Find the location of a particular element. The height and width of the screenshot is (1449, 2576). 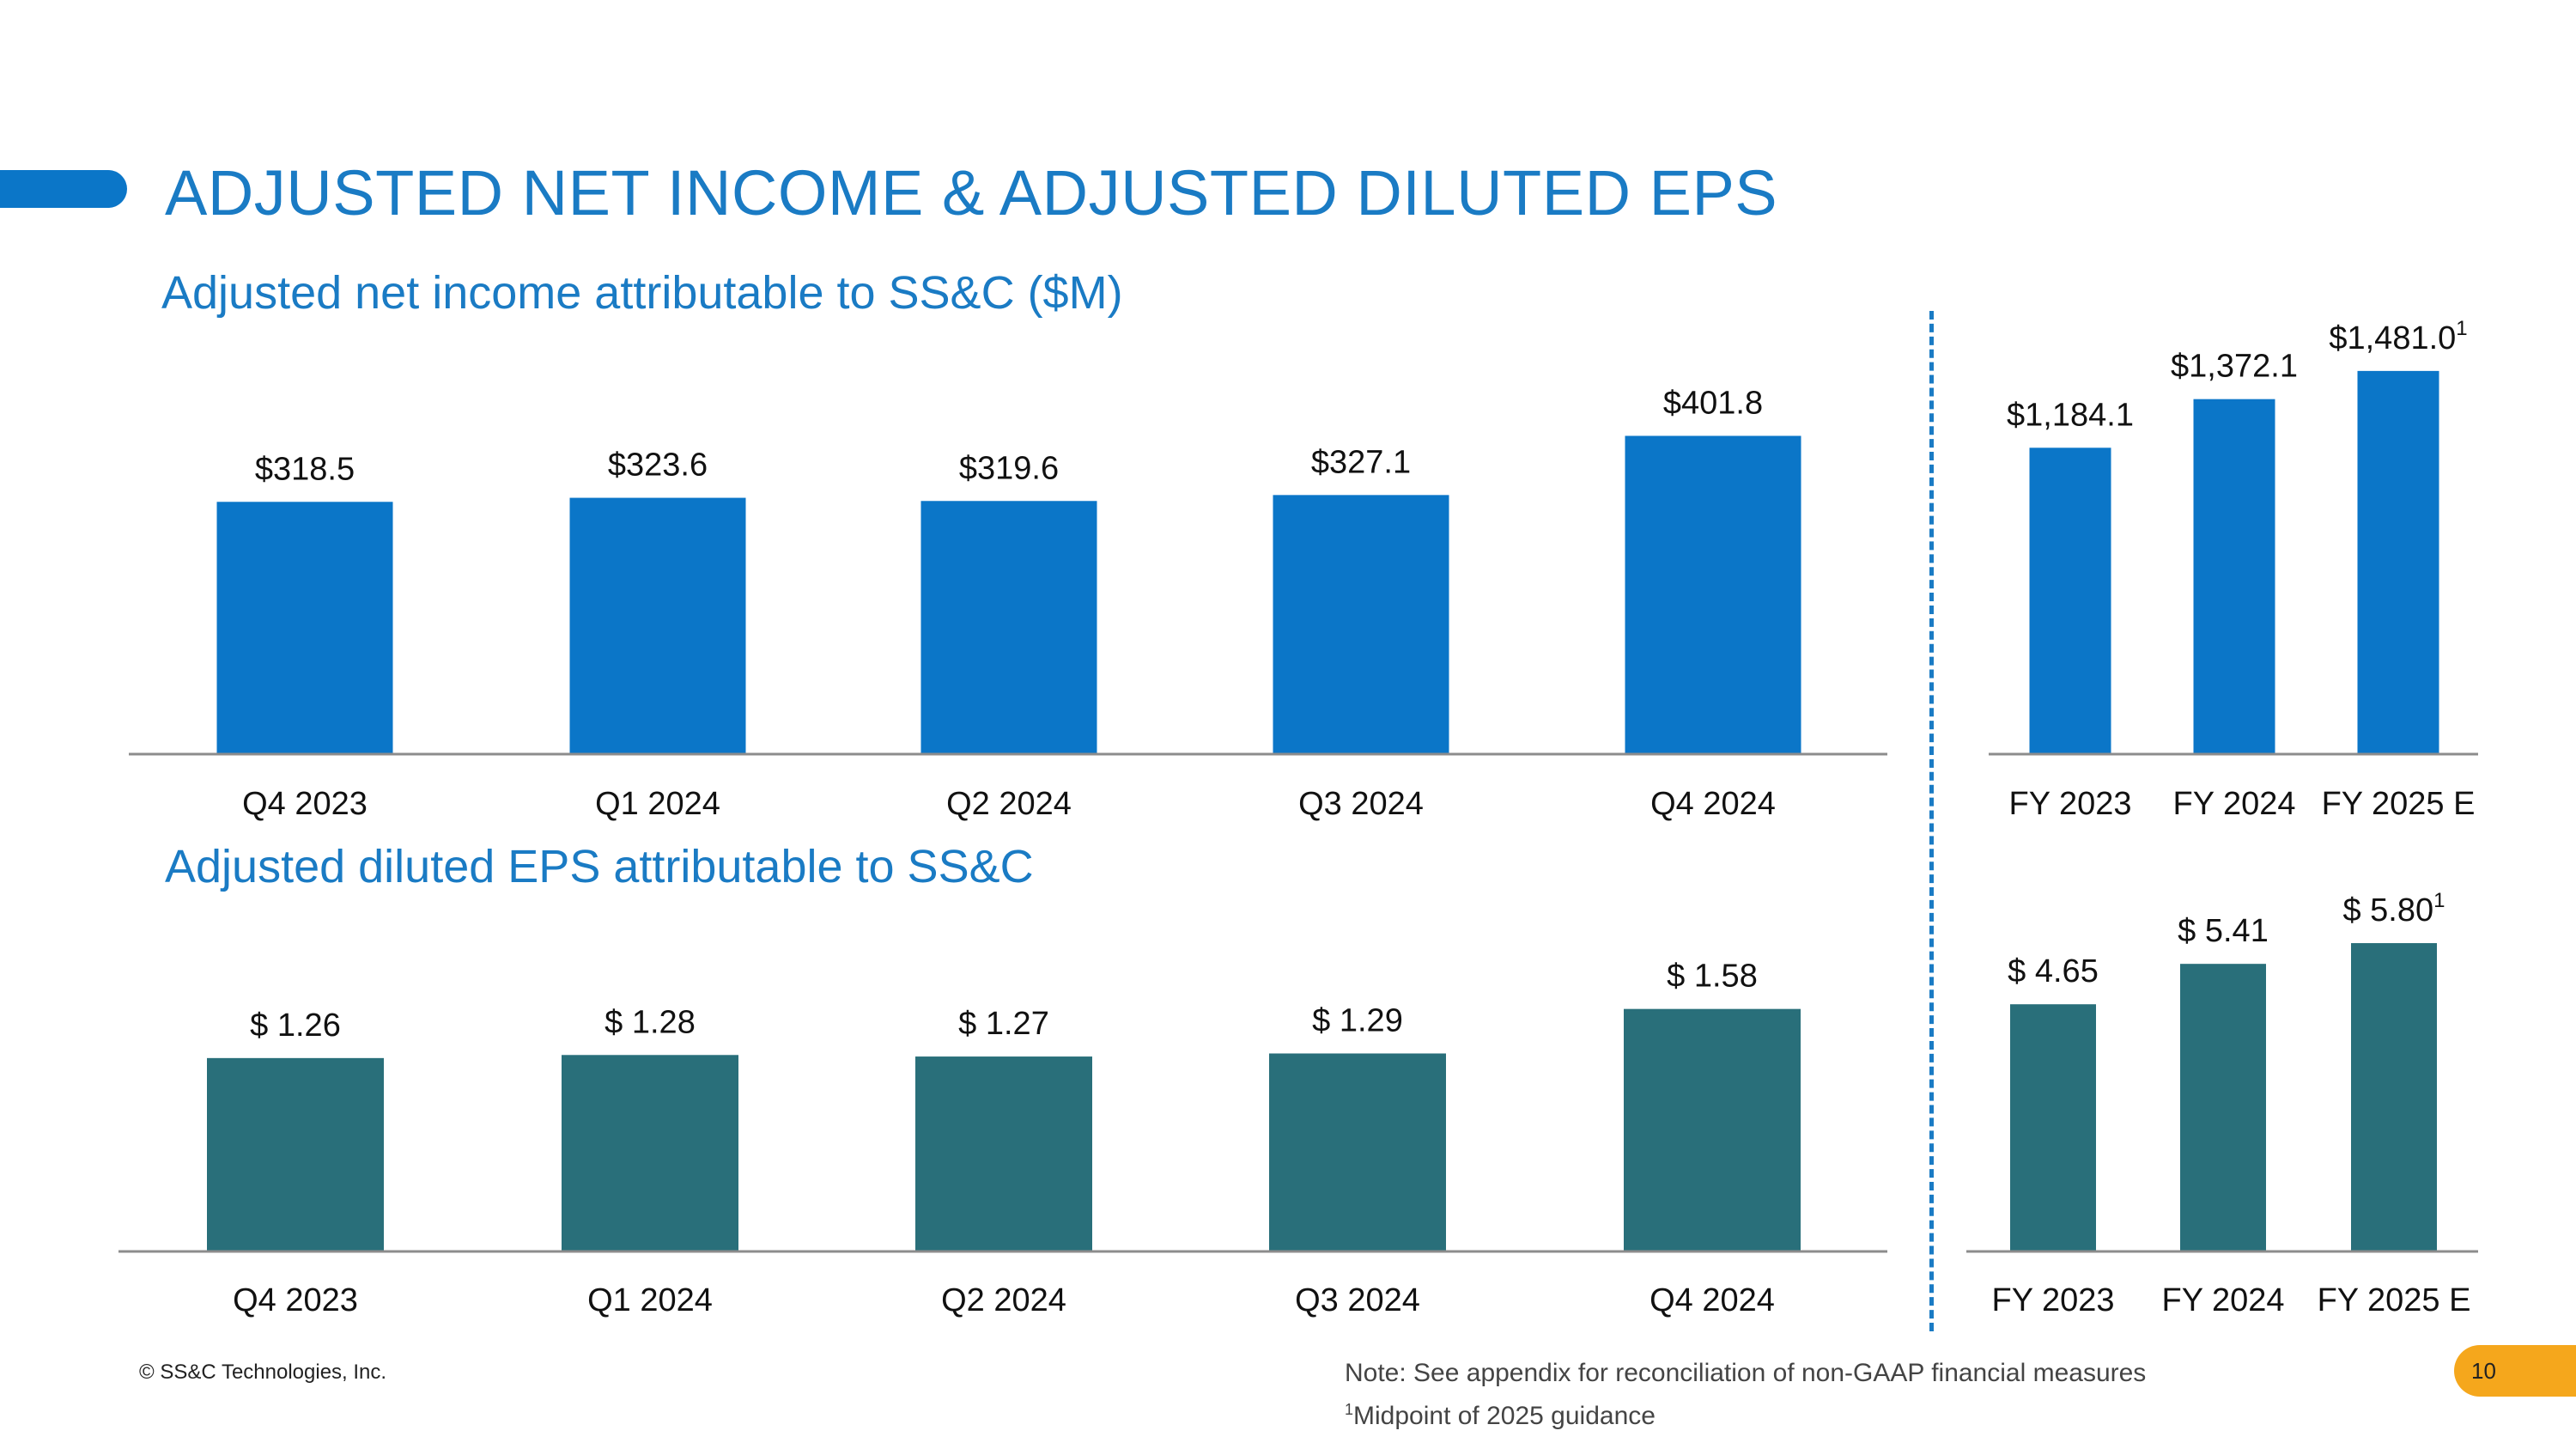

data-label: $ 1.28 is located at coordinates (651, 1022).